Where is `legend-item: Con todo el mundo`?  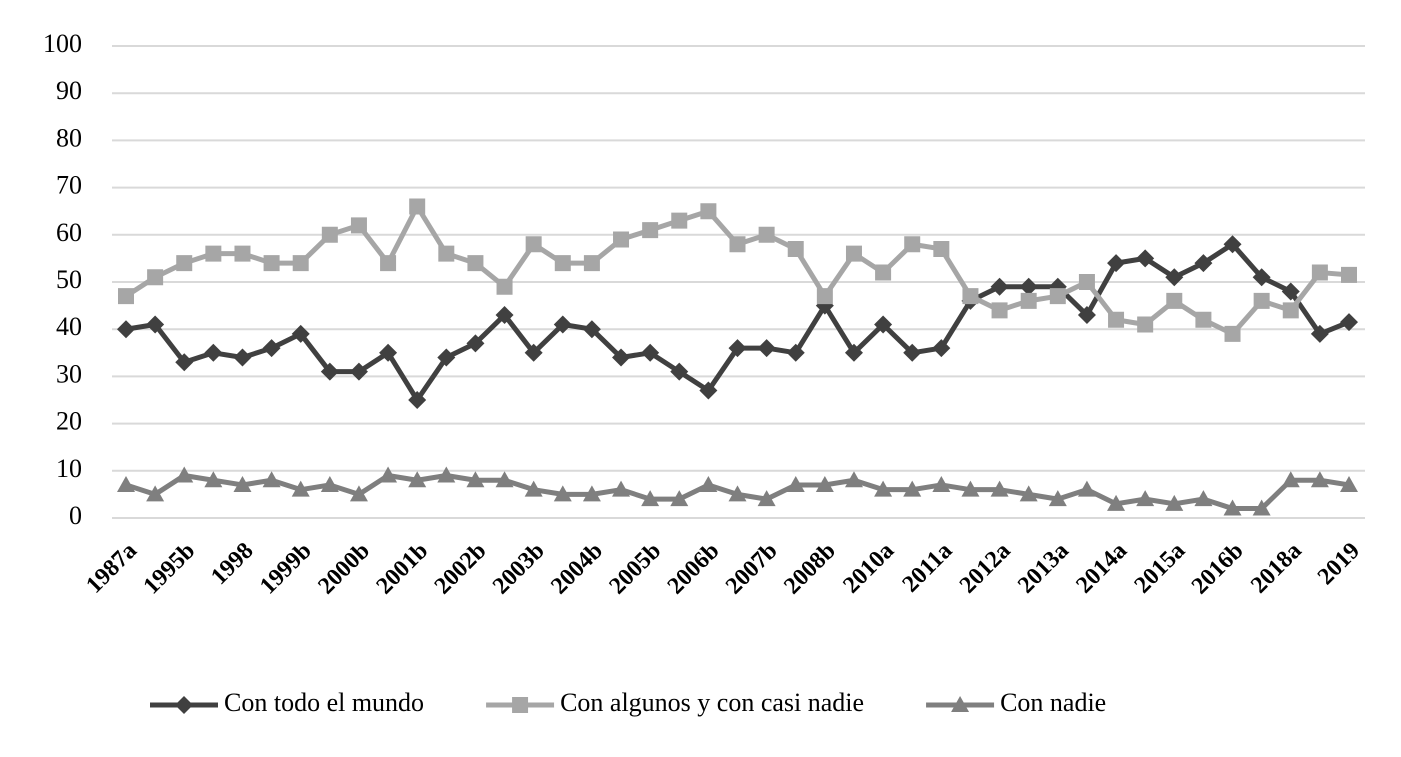 legend-item: Con todo el mundo is located at coordinates (287, 702).